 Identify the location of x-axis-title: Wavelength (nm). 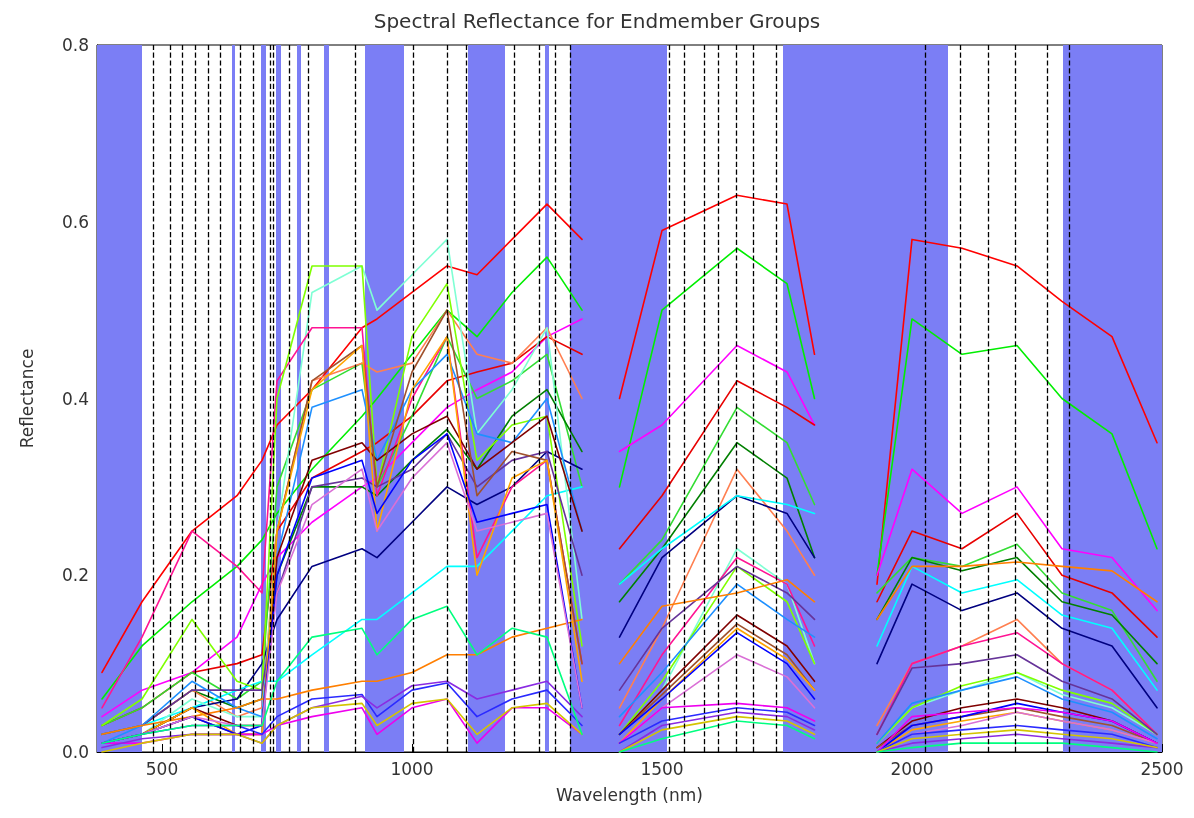
(629, 794).